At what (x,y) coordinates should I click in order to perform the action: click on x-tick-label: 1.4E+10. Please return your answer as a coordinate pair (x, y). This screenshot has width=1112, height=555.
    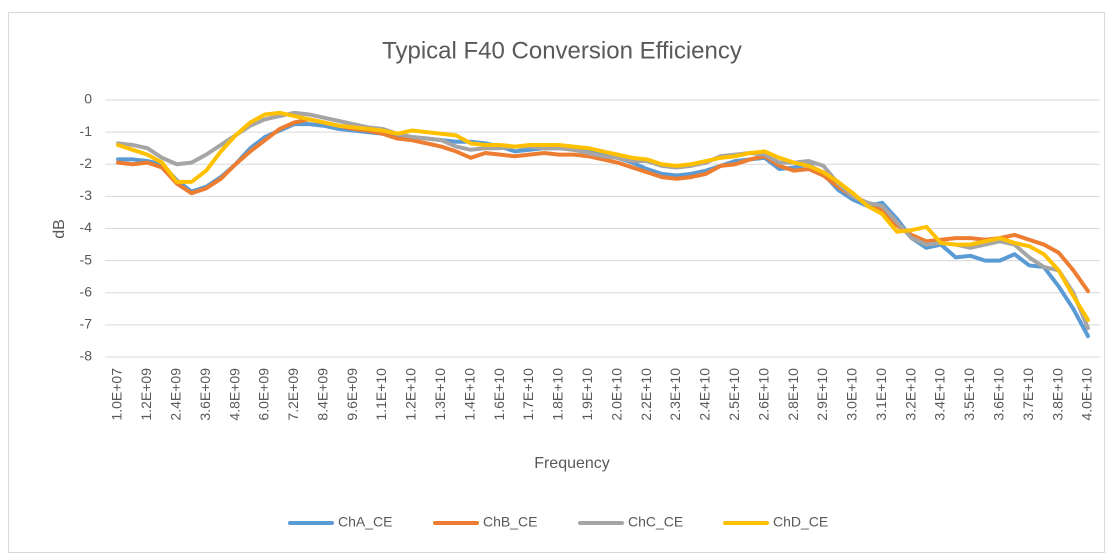
    Looking at the image, I should click on (469, 394).